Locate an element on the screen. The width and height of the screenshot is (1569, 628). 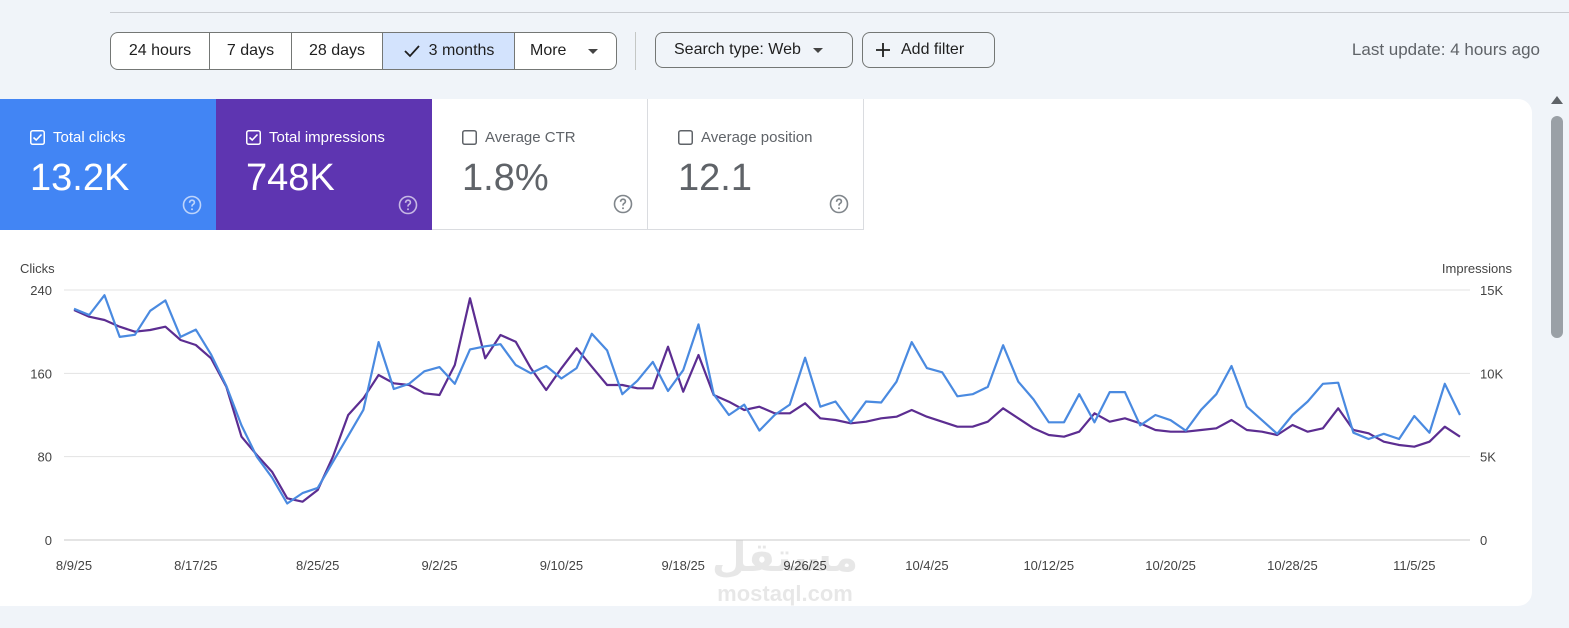
range-7-days: 7 days is located at coordinates (251, 51).